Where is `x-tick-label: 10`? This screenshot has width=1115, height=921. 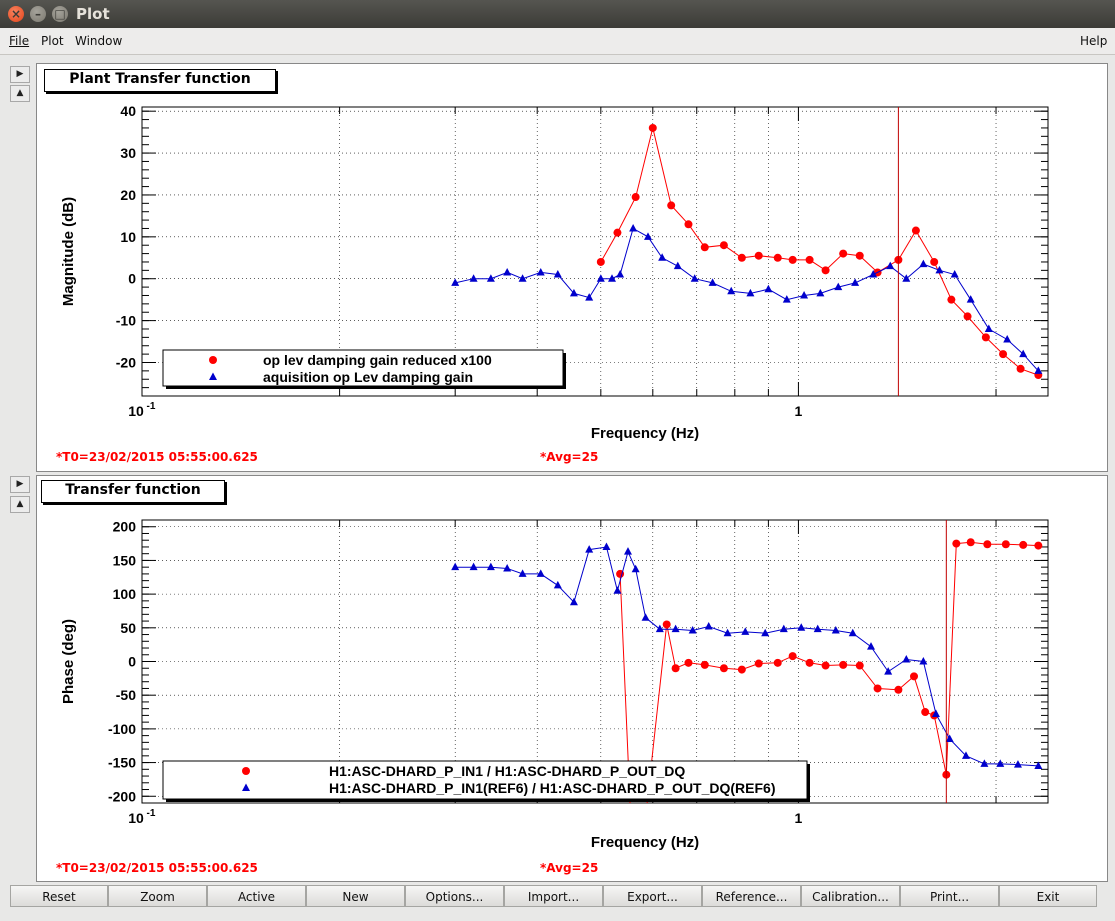
x-tick-label: 10 is located at coordinates (136, 818).